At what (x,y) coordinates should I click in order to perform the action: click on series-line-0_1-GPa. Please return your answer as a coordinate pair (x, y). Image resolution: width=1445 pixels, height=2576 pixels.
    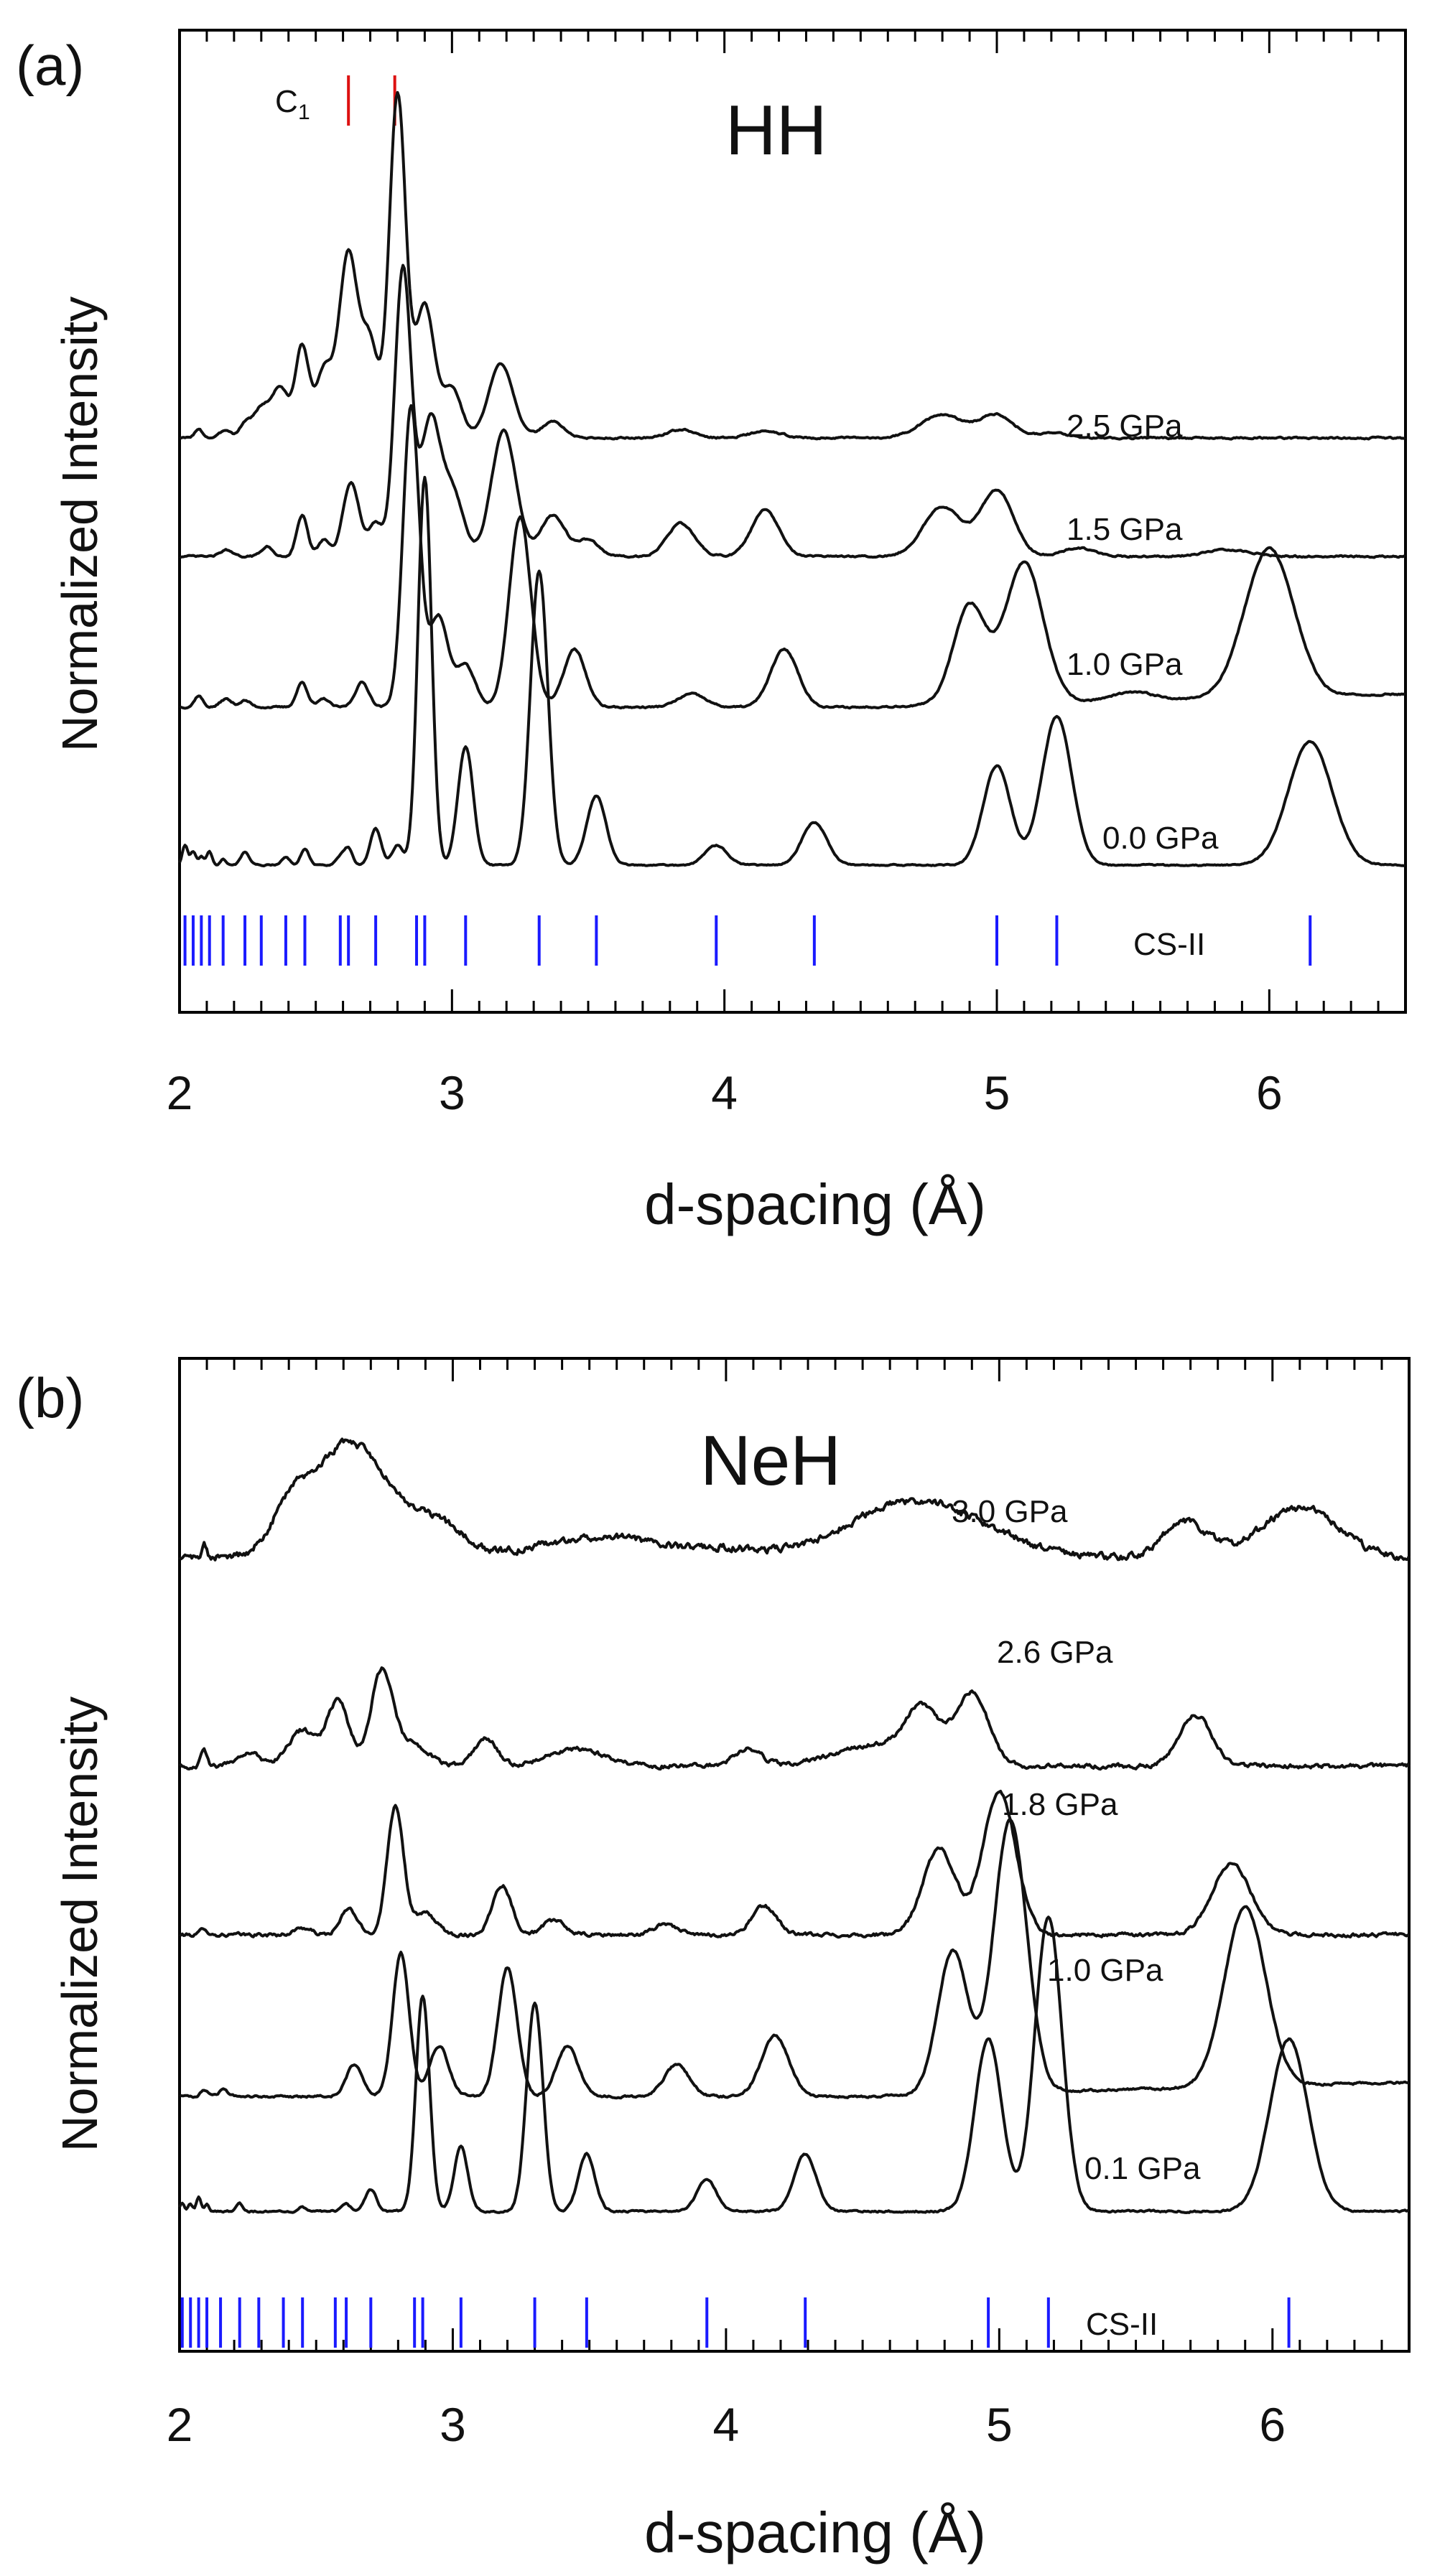
    Looking at the image, I should click on (794, 2064).